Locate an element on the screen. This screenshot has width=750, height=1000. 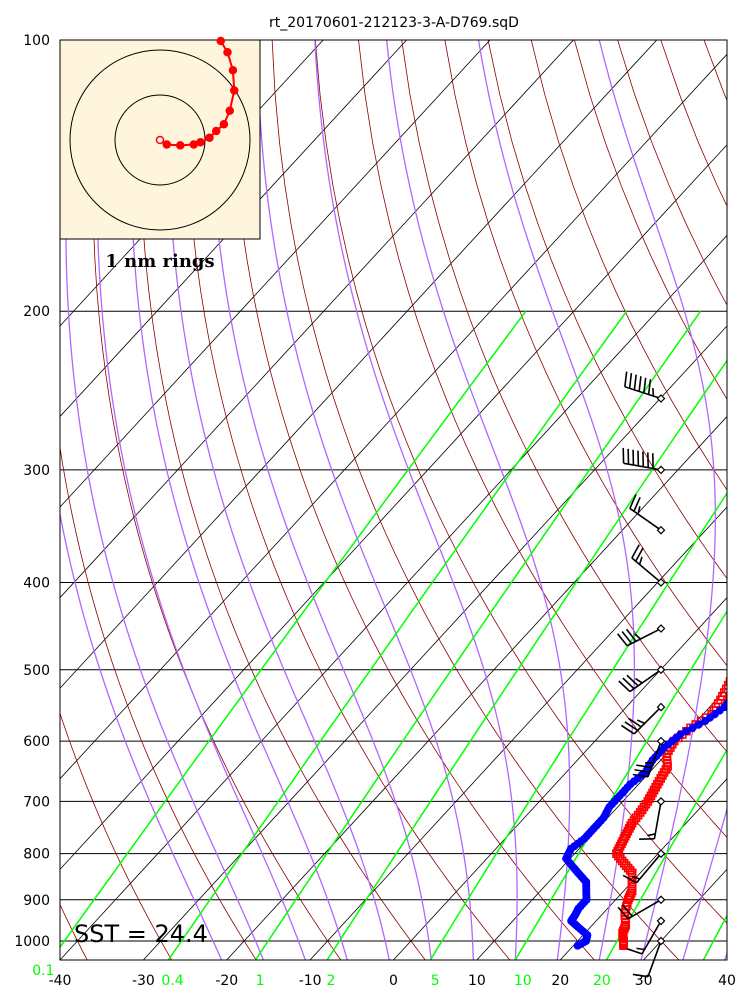
range-ring is located at coordinates (160, 140).